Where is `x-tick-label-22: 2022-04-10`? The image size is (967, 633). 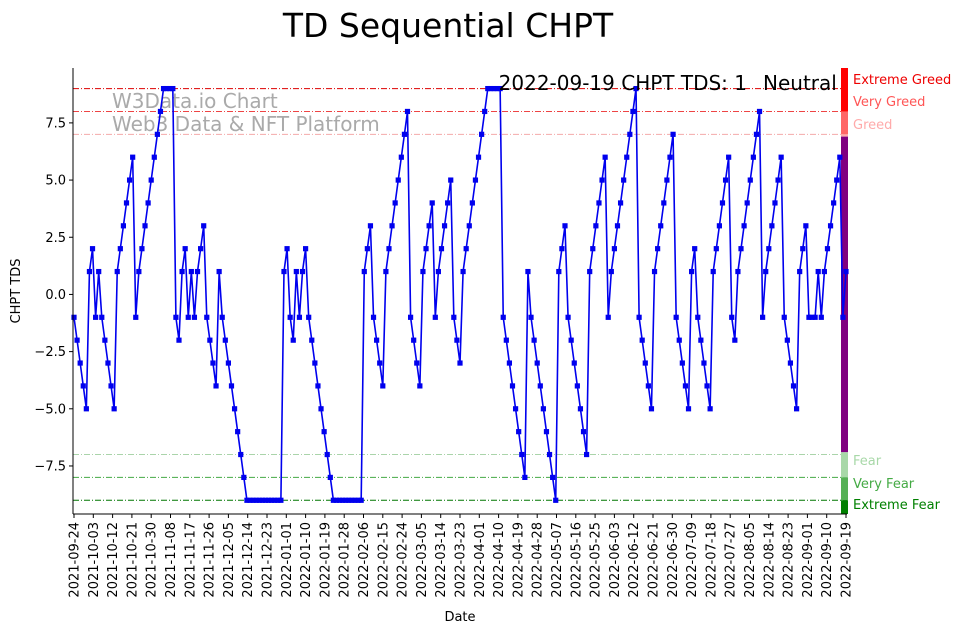
x-tick-label-22: 2022-04-10 is located at coordinates (499, 560).